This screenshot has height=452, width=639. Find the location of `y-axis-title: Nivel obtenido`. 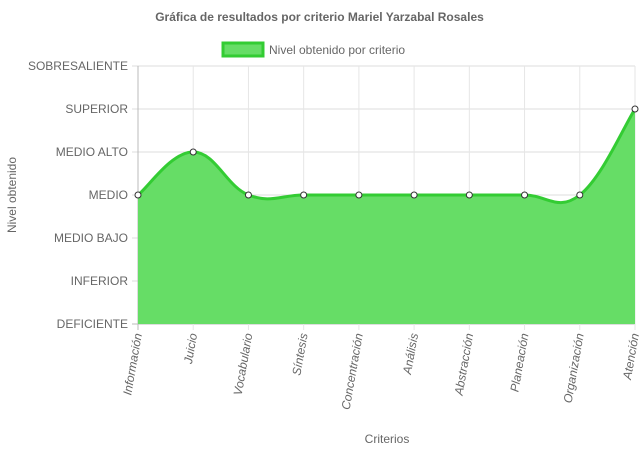

y-axis-title: Nivel obtenido is located at coordinates (12, 195).